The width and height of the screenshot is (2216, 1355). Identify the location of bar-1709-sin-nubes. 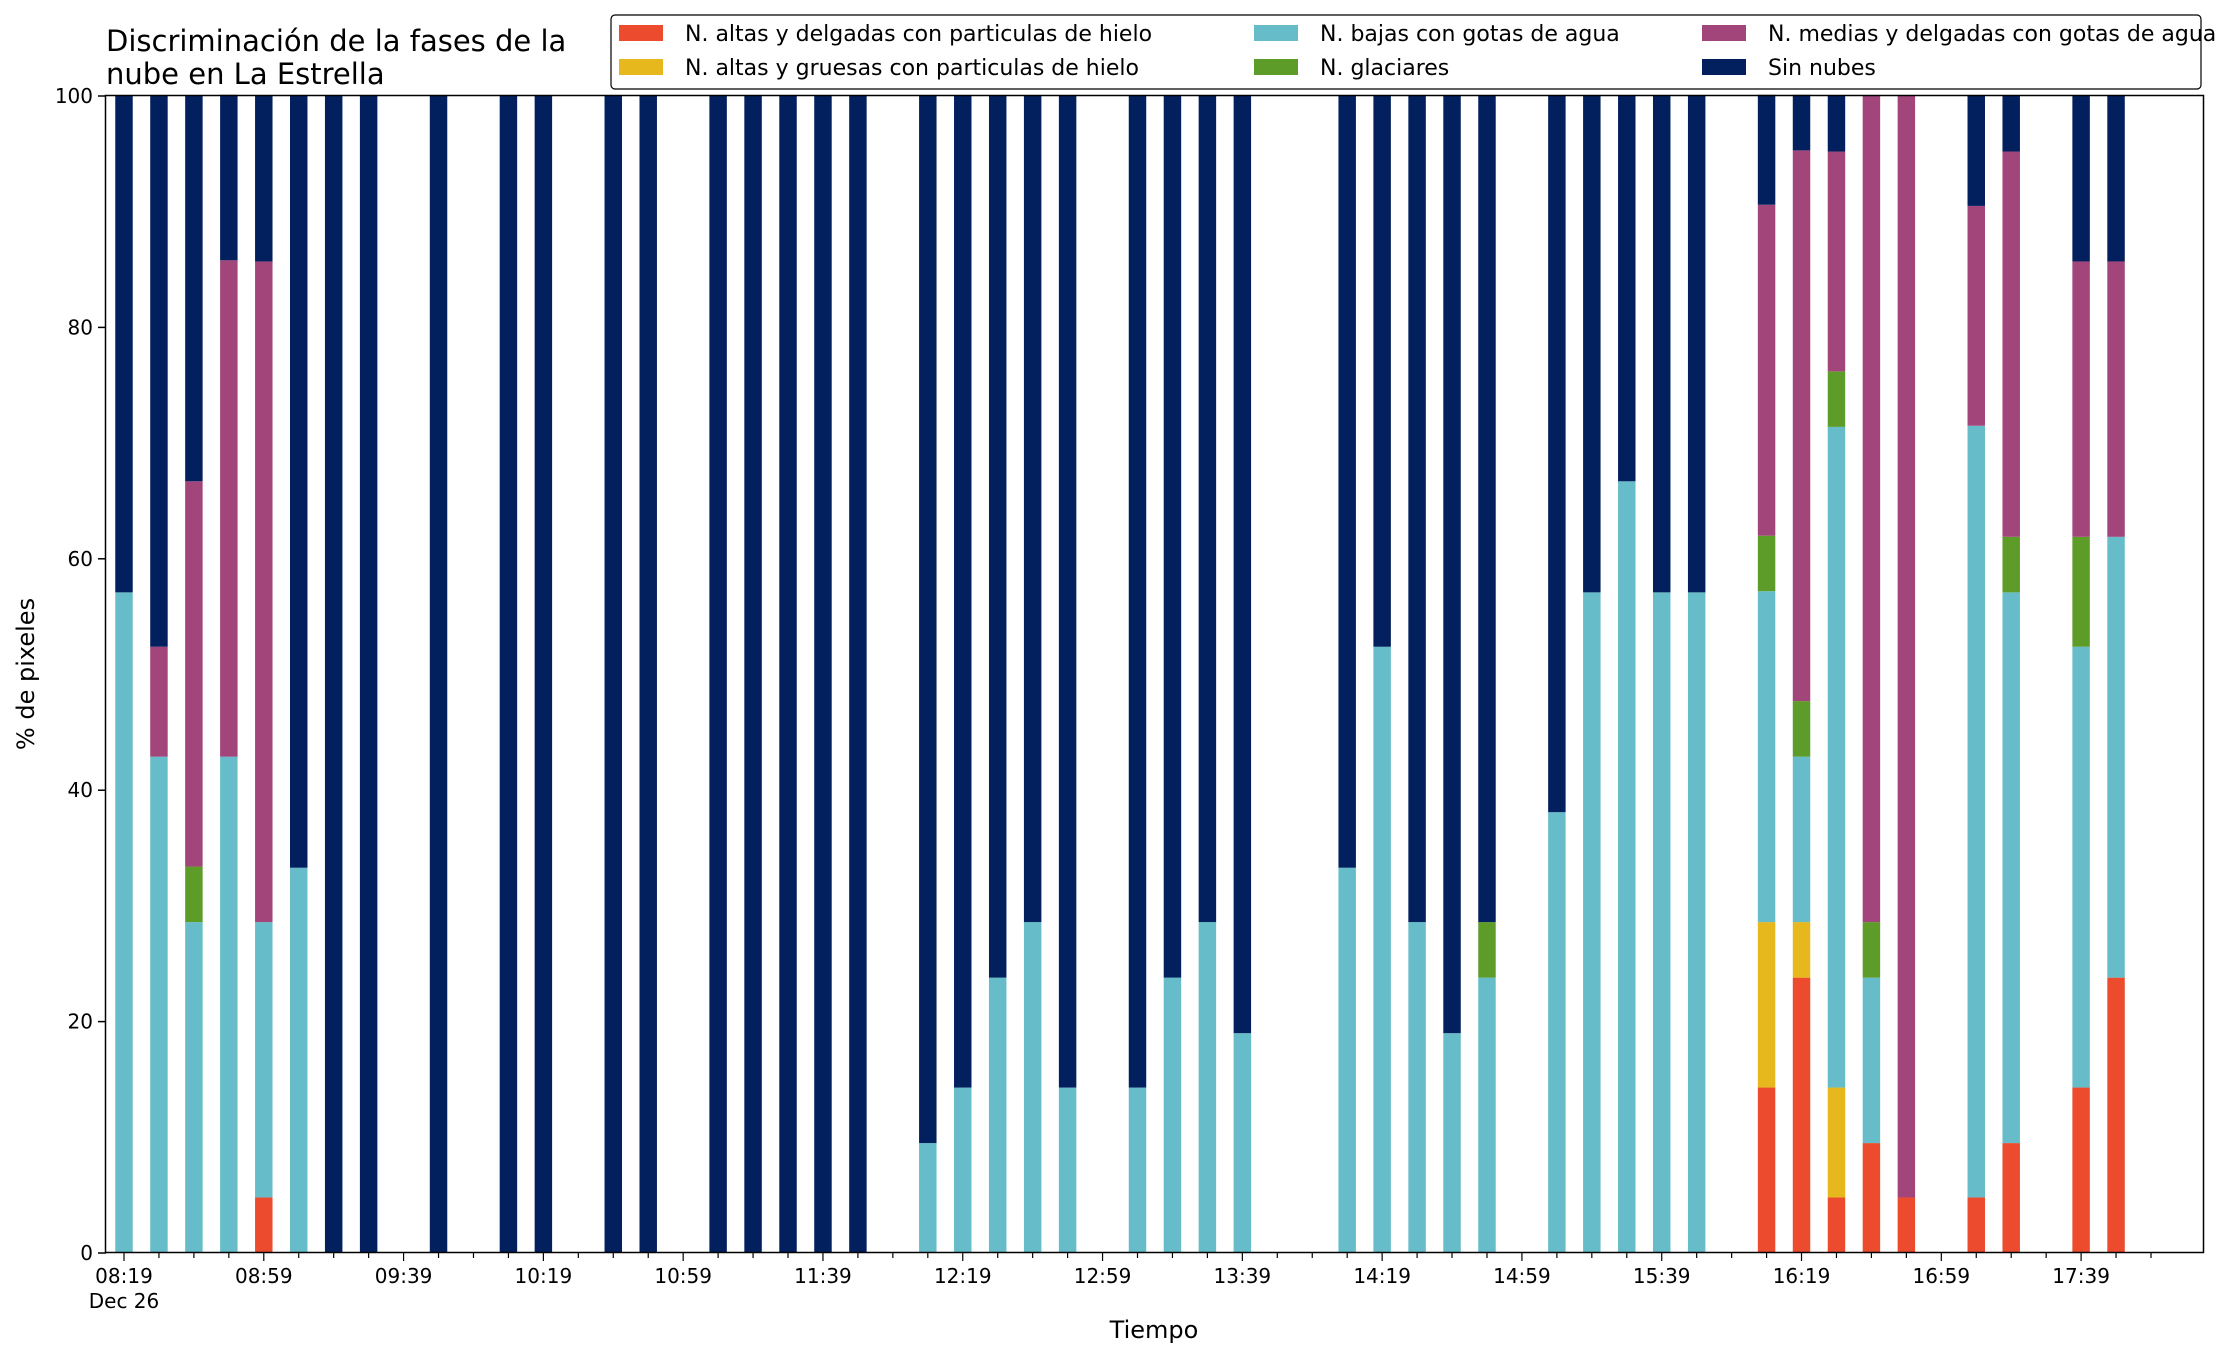
(1976, 151).